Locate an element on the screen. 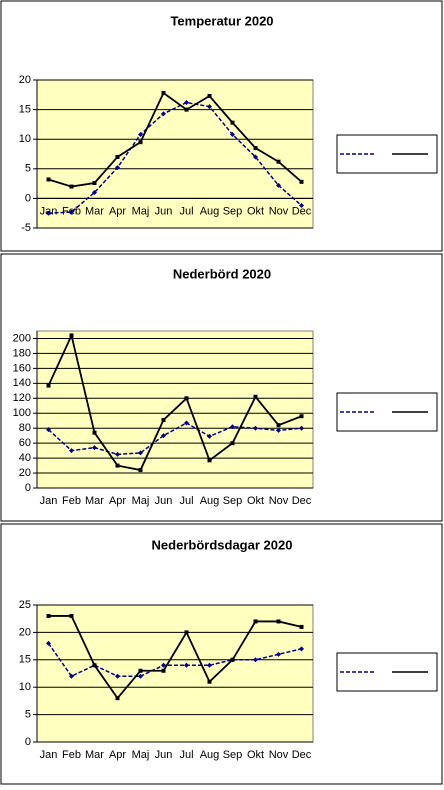  y-tick-label: 15 is located at coordinates (25, 660).